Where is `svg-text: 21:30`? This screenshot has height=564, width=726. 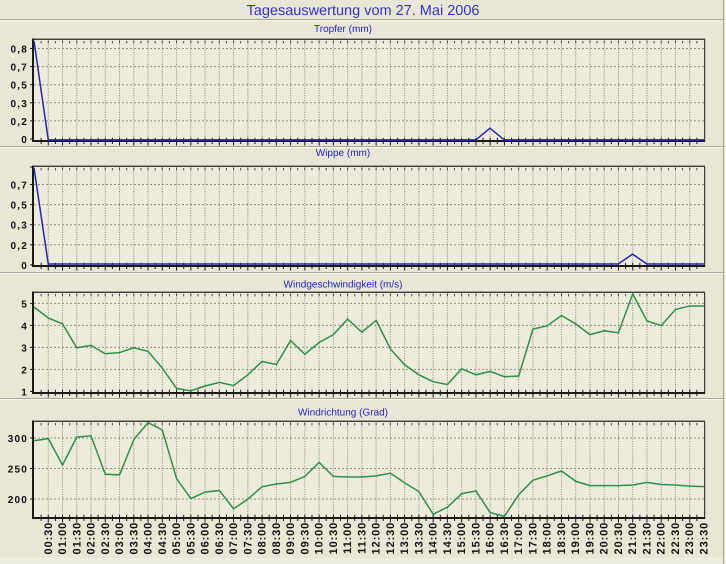
svg-text: 21:30 is located at coordinates (647, 538).